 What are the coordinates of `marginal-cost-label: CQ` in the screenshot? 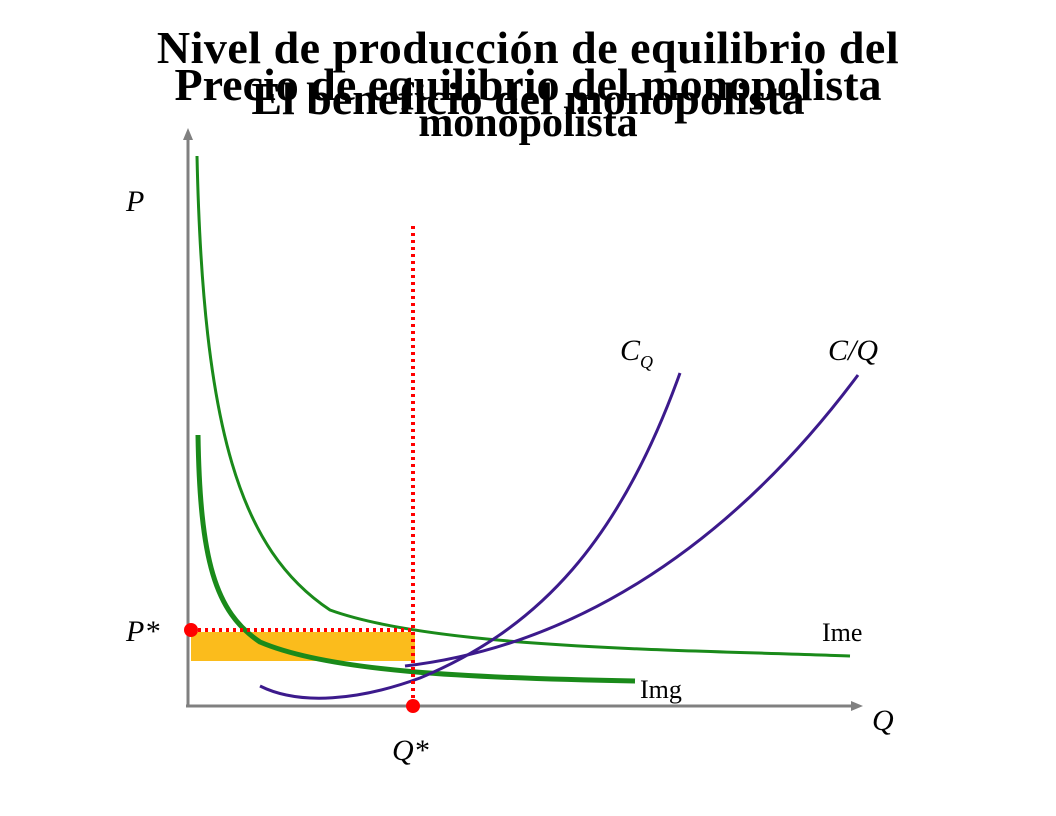 It's located at (636, 353).